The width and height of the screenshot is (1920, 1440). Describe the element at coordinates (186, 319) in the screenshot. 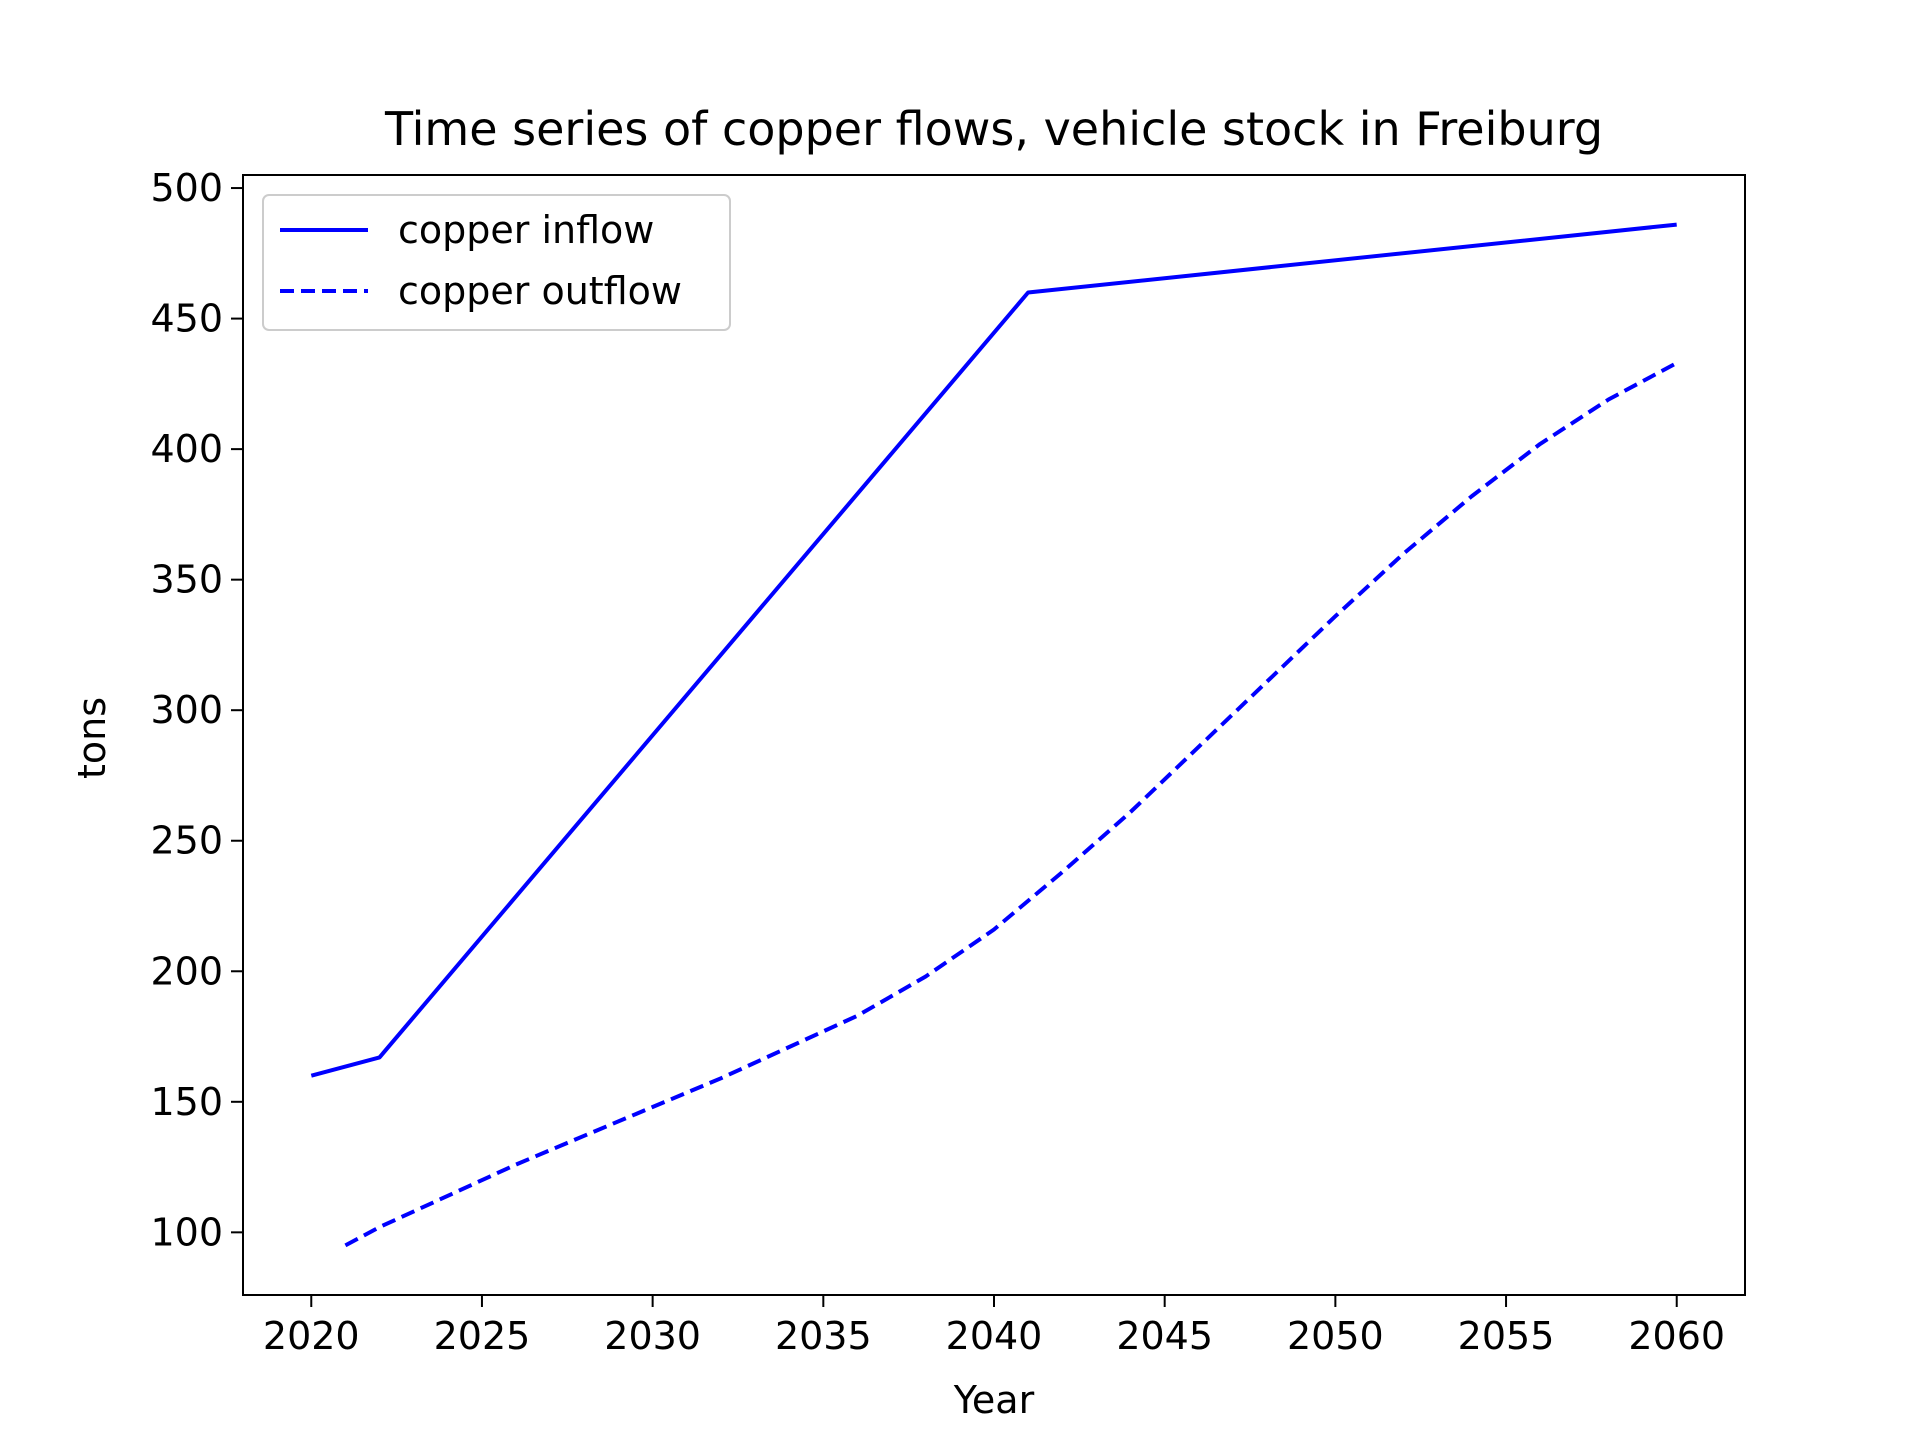

I see `y-tick-label: 450` at that location.